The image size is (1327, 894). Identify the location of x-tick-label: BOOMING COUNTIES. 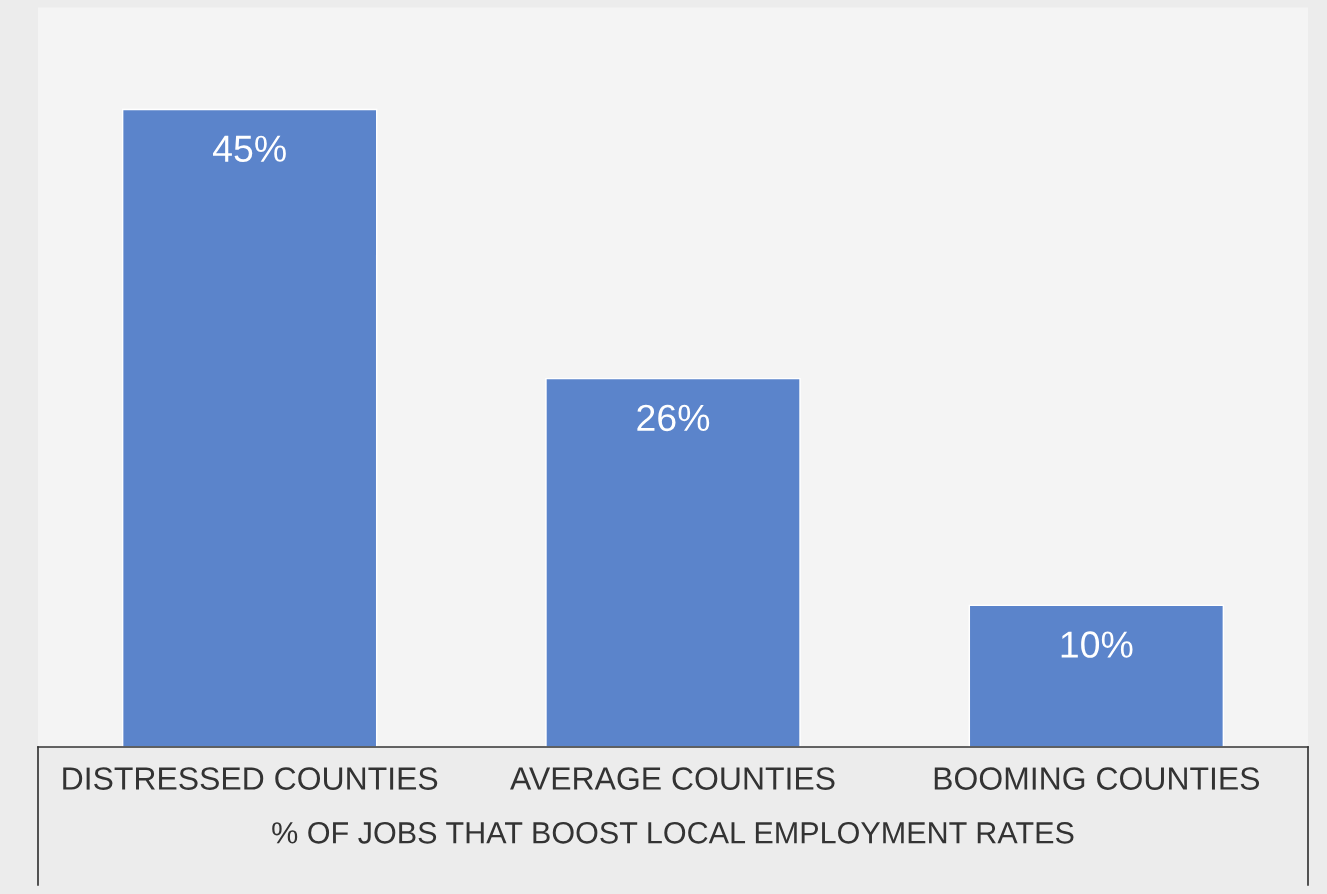
(1097, 778).